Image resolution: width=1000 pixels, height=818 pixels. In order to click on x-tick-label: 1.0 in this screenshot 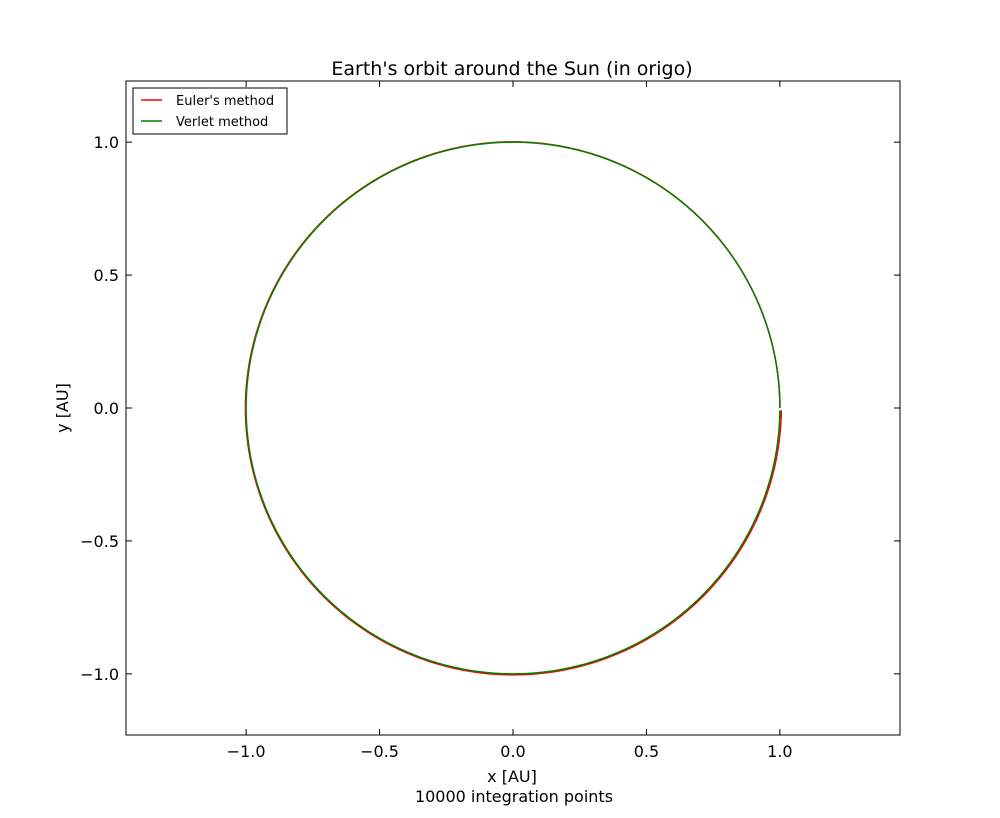, I will do `click(779, 751)`.